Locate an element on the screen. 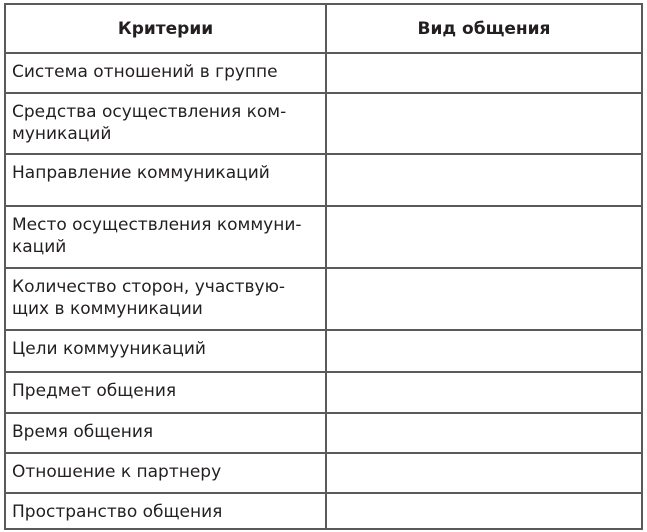 This screenshot has width=647, height=532. table-row: Время общения is located at coordinates (323, 433).